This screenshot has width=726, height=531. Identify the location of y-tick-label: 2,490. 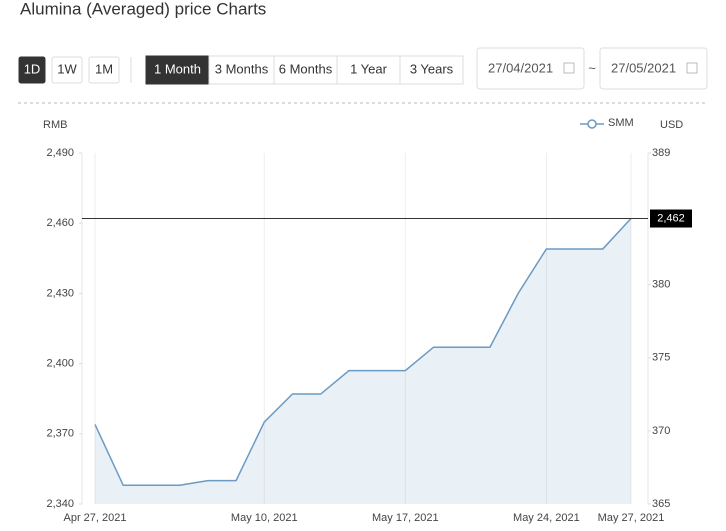
(60, 153).